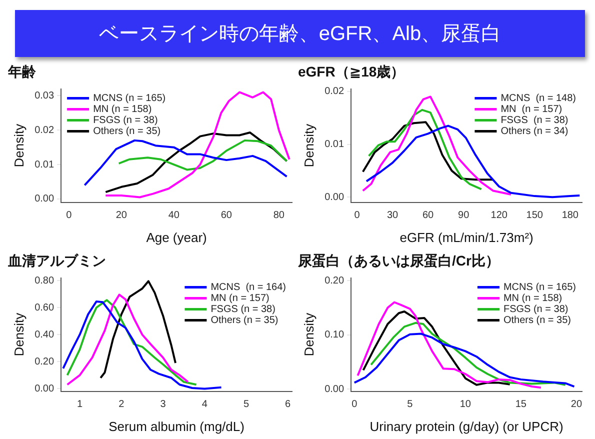  I want to click on legend-label: Others (n = 34), so click(534, 132).